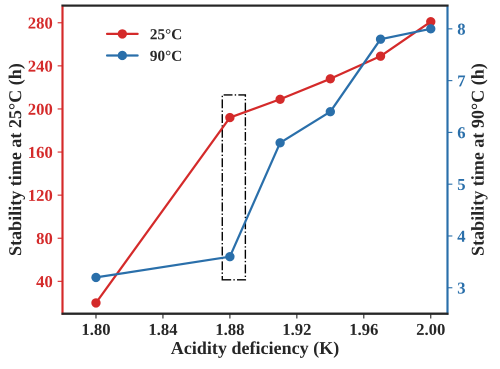 The width and height of the screenshot is (500, 369). I want to click on y2-axis-title: Stability time at 90°C (h), so click(479, 160).